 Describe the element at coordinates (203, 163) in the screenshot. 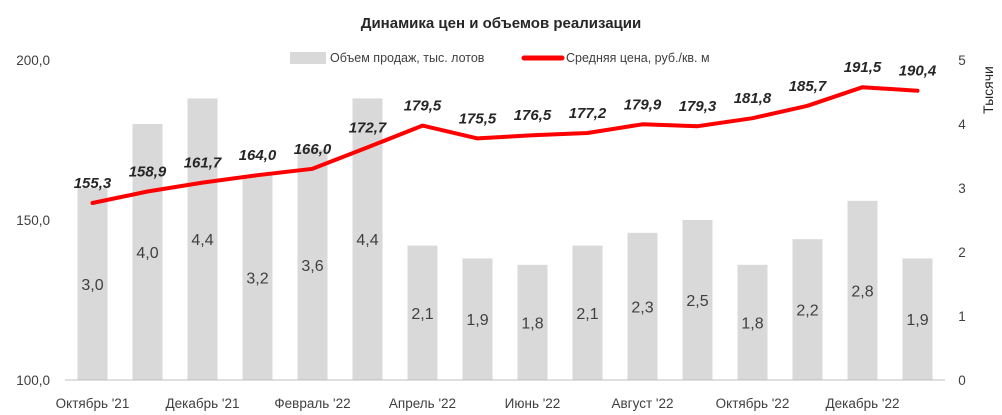

I see `line-data-label: 161,7` at that location.